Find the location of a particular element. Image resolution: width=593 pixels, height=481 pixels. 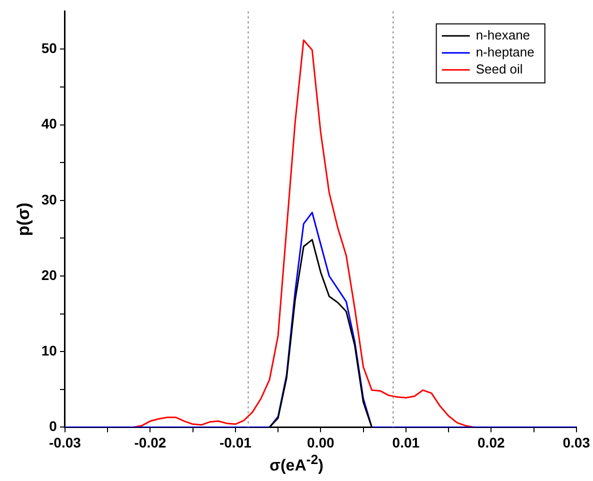

y-tick-label: 50 is located at coordinates (49, 48).